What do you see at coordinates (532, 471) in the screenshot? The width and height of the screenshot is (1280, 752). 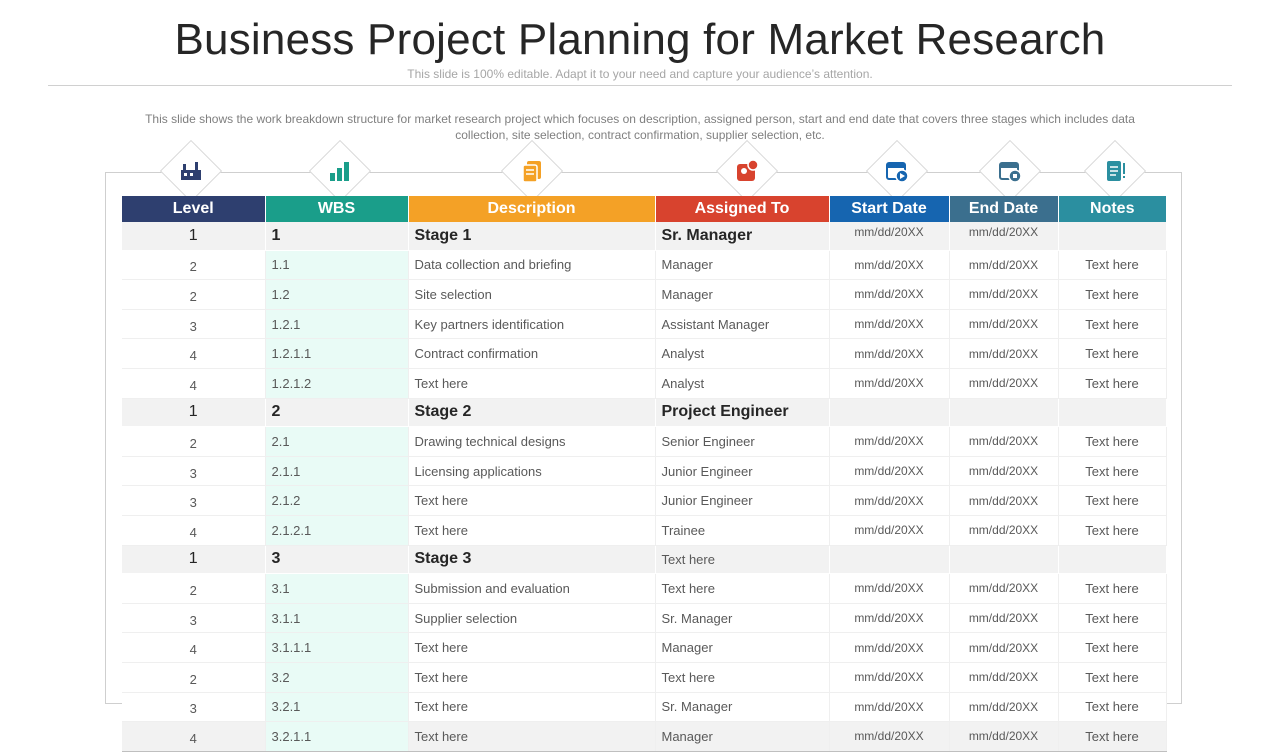 I see `description-cell: Licensing applications` at bounding box center [532, 471].